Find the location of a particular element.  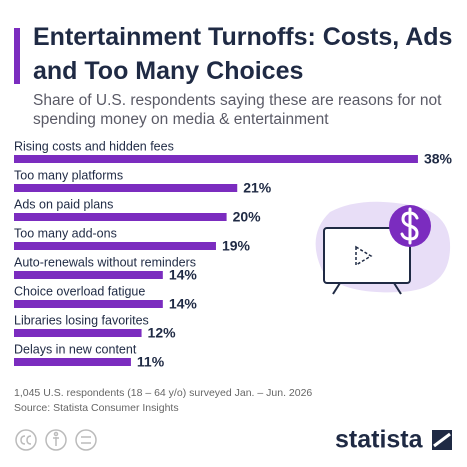

value-label: 21% is located at coordinates (257, 188).